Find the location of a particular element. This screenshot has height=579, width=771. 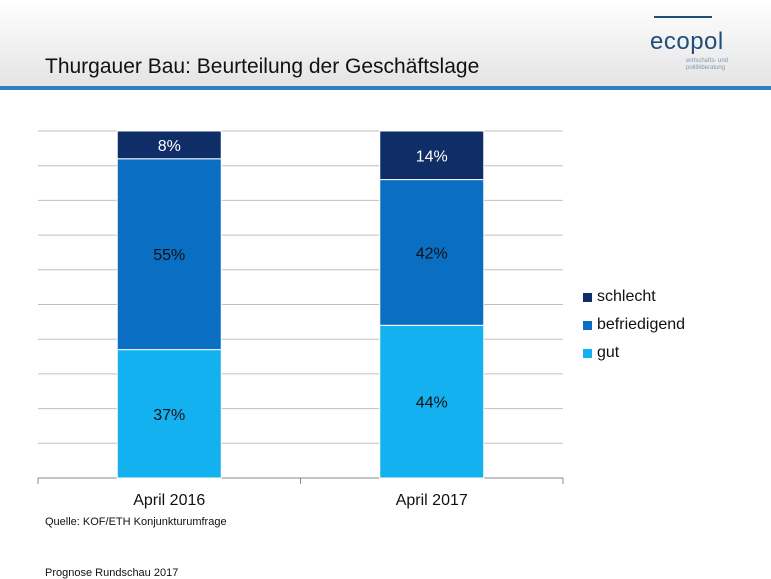

category-label-1: April 2017 is located at coordinates (432, 500).